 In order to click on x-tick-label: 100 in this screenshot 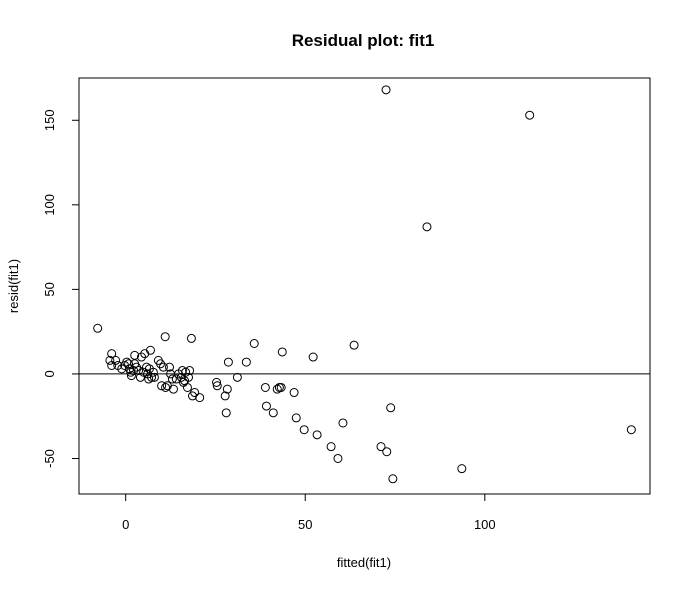, I will do `click(485, 524)`.